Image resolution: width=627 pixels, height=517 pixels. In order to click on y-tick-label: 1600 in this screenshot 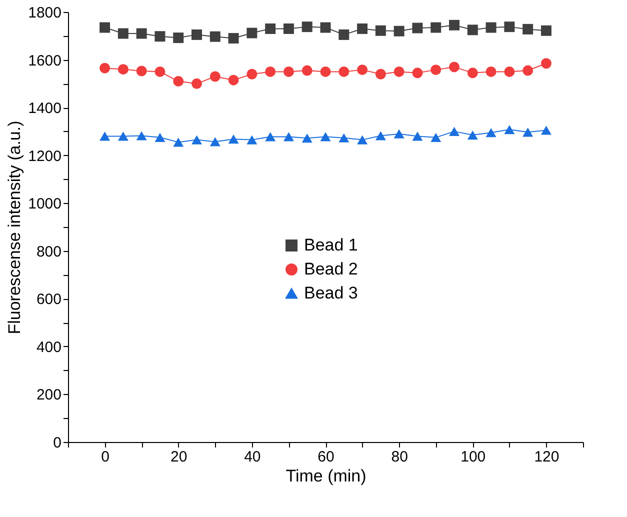, I will do `click(45, 61)`.